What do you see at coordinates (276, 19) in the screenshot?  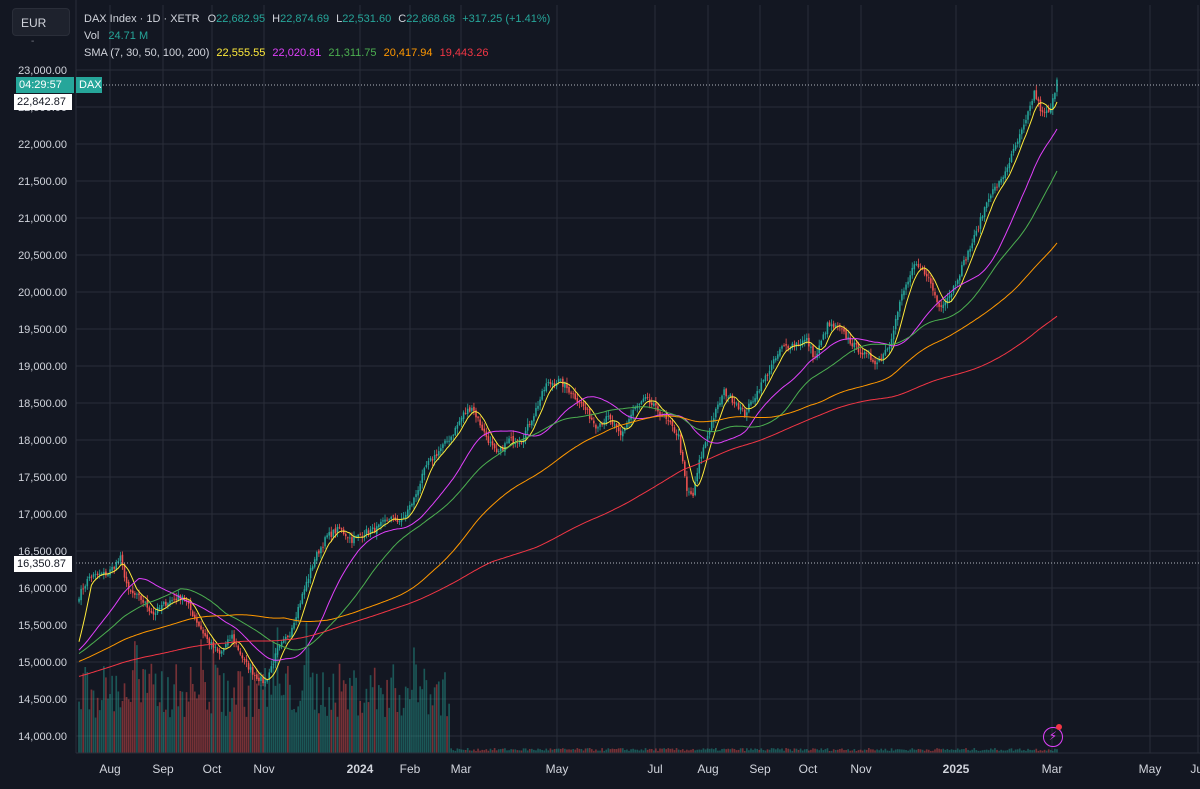 I see `high-label: H` at bounding box center [276, 19].